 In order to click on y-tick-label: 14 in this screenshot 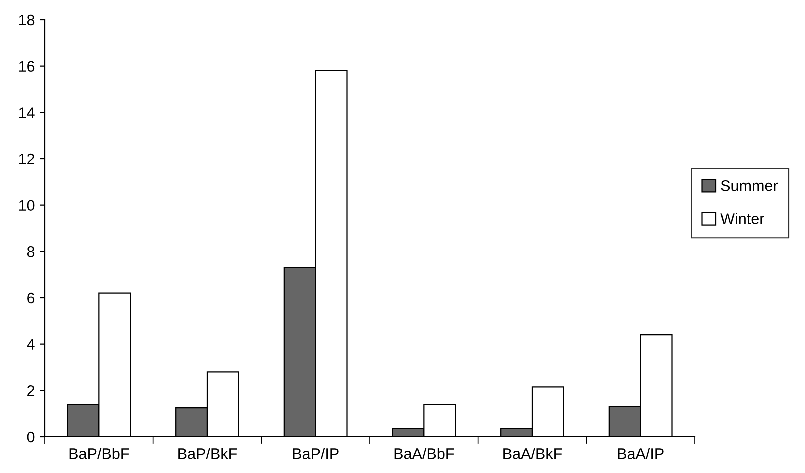, I will do `click(27, 113)`.